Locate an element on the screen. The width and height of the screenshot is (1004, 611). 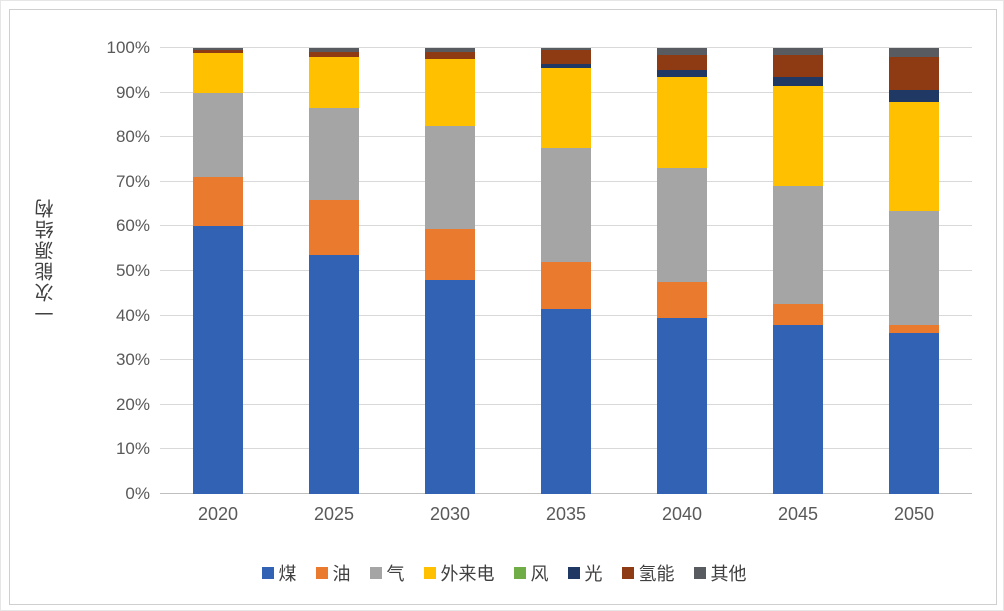
stacked-bar-2030 is located at coordinates (450, 271).